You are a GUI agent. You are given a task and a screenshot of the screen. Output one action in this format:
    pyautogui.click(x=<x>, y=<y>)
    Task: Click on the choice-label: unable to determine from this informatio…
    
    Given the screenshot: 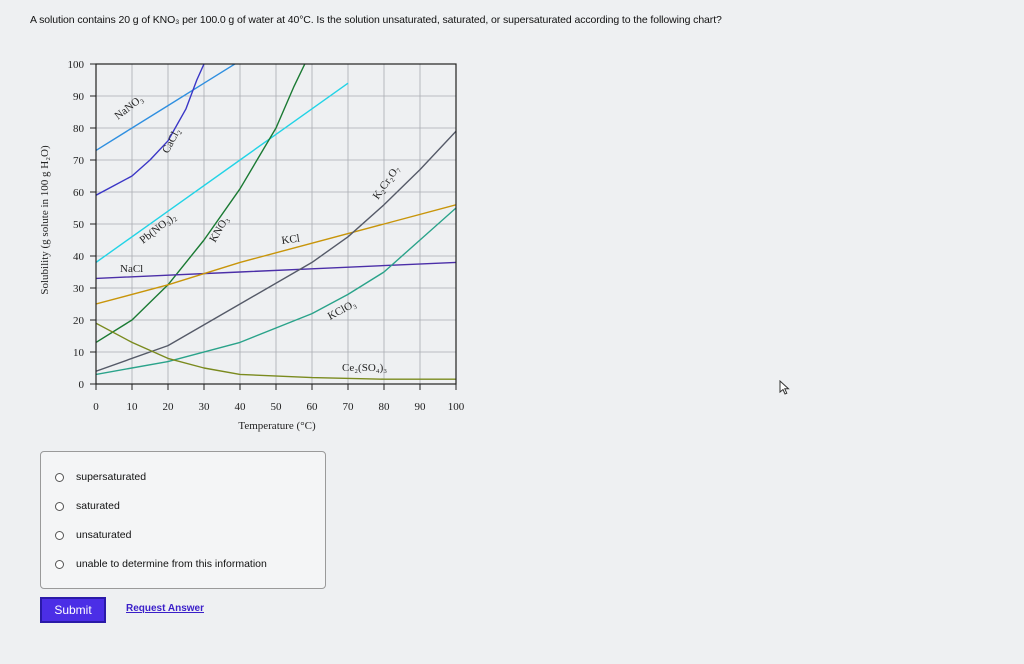 What is the action you would take?
    pyautogui.click(x=171, y=564)
    